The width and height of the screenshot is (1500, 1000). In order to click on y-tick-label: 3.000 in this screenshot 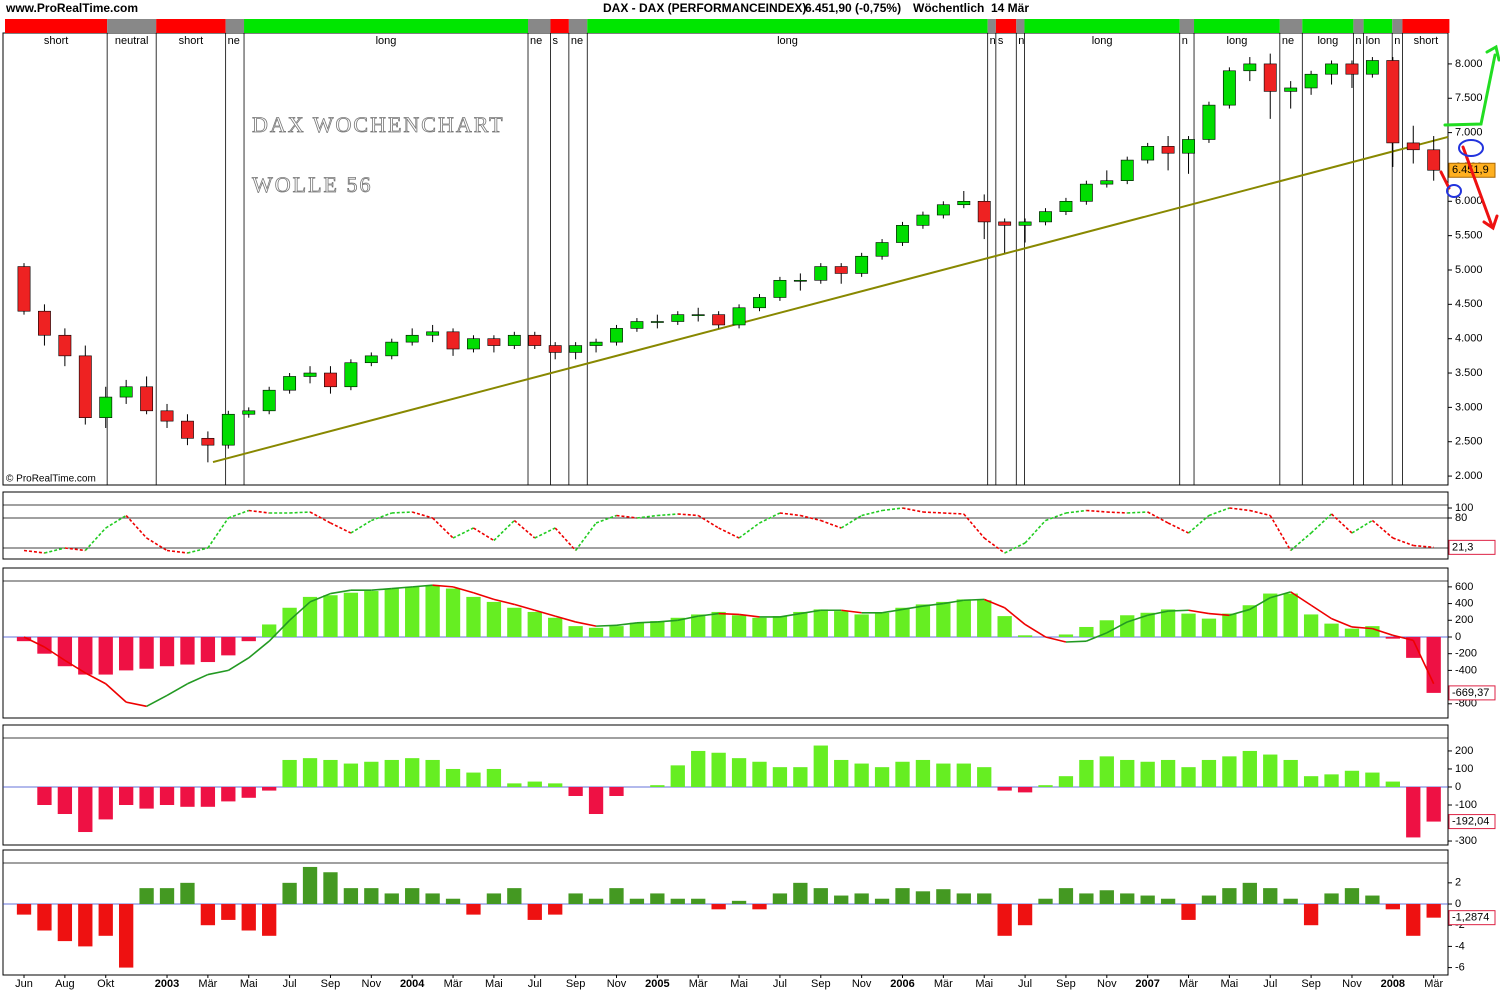, I will do `click(1469, 407)`.